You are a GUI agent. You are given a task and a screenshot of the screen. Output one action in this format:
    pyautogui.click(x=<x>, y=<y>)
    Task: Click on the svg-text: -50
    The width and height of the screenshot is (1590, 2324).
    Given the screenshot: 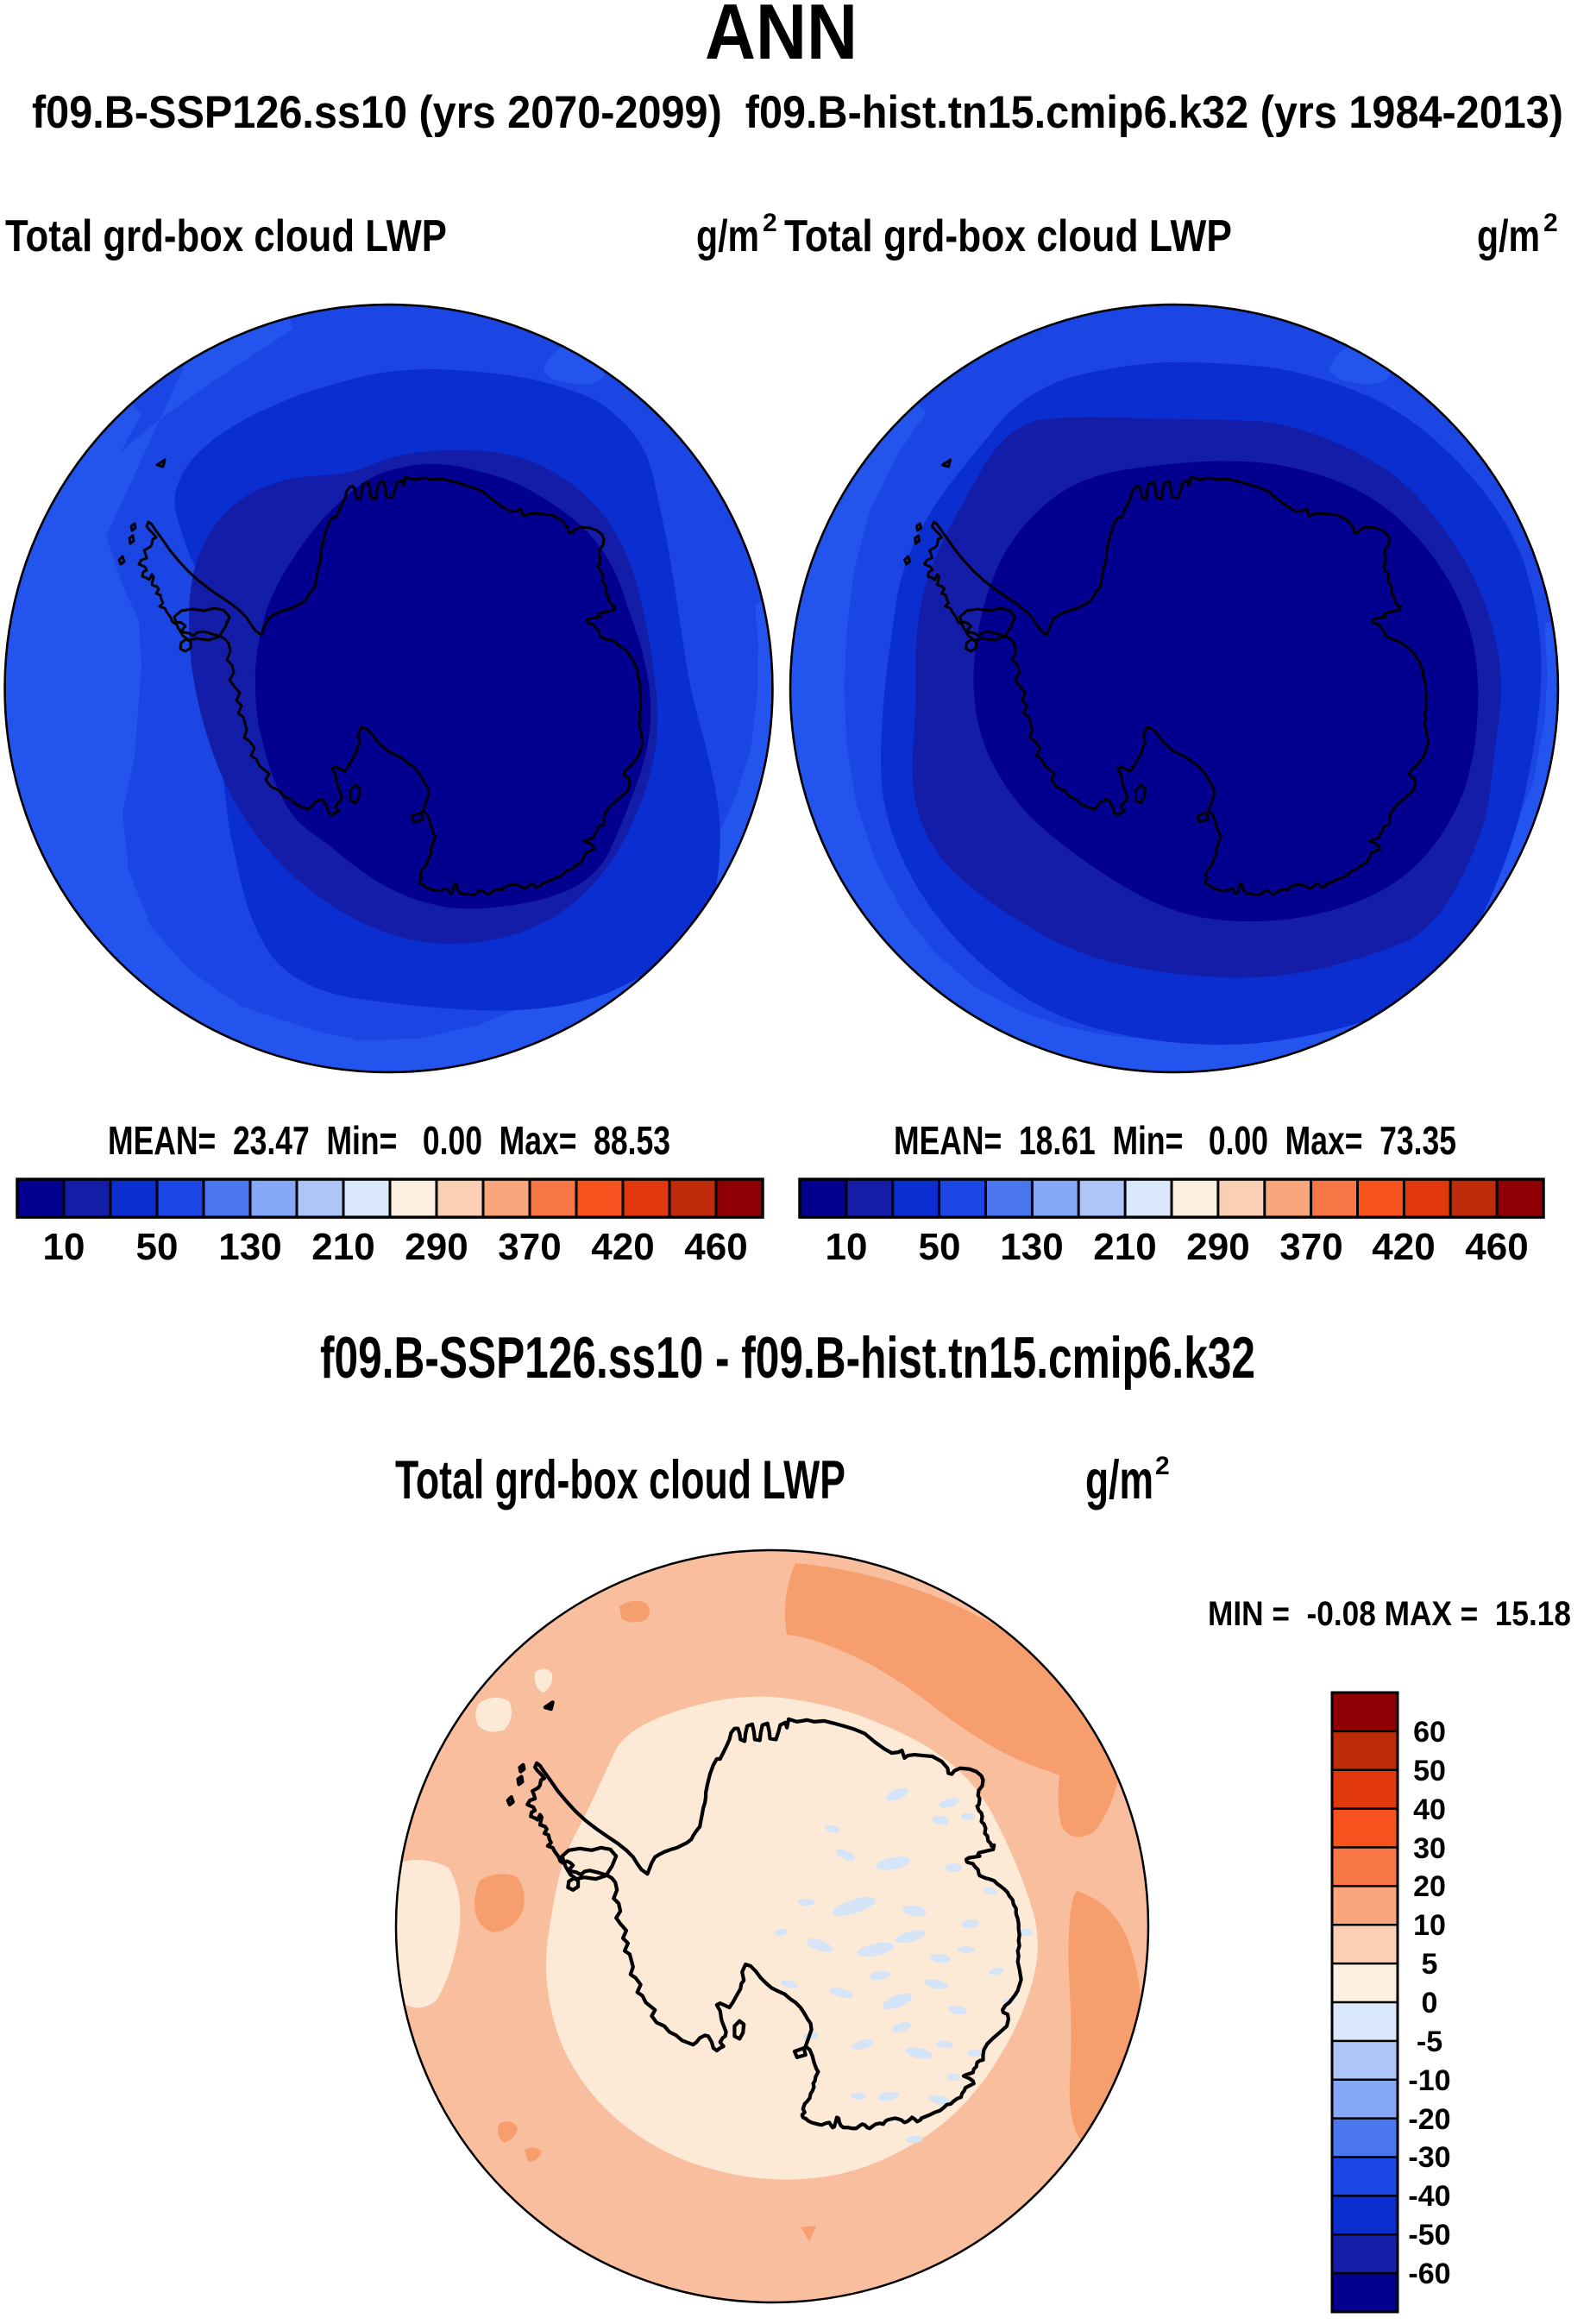 What is the action you would take?
    pyautogui.click(x=1429, y=2236)
    